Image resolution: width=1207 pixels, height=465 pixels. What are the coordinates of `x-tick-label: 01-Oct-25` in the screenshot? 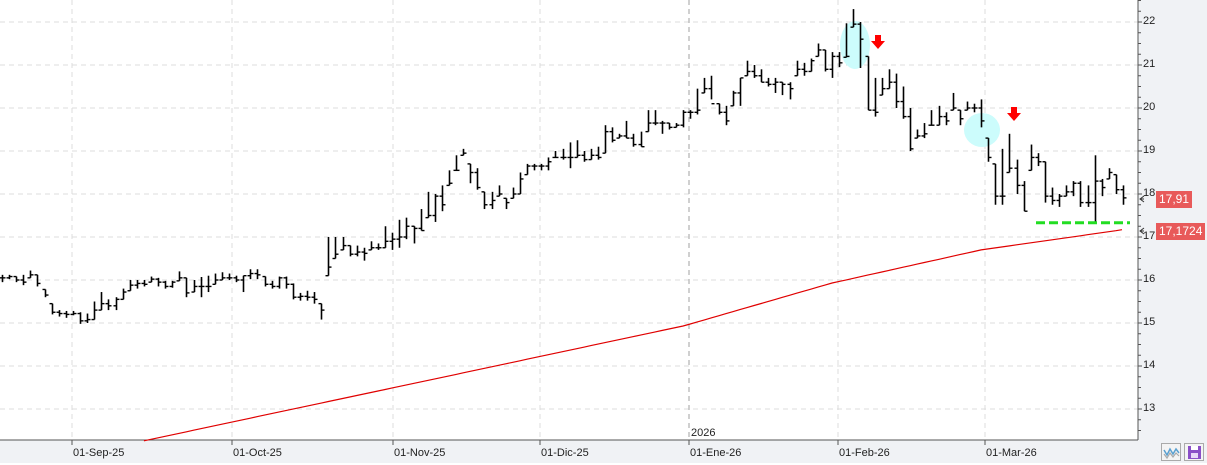 It's located at (257, 453).